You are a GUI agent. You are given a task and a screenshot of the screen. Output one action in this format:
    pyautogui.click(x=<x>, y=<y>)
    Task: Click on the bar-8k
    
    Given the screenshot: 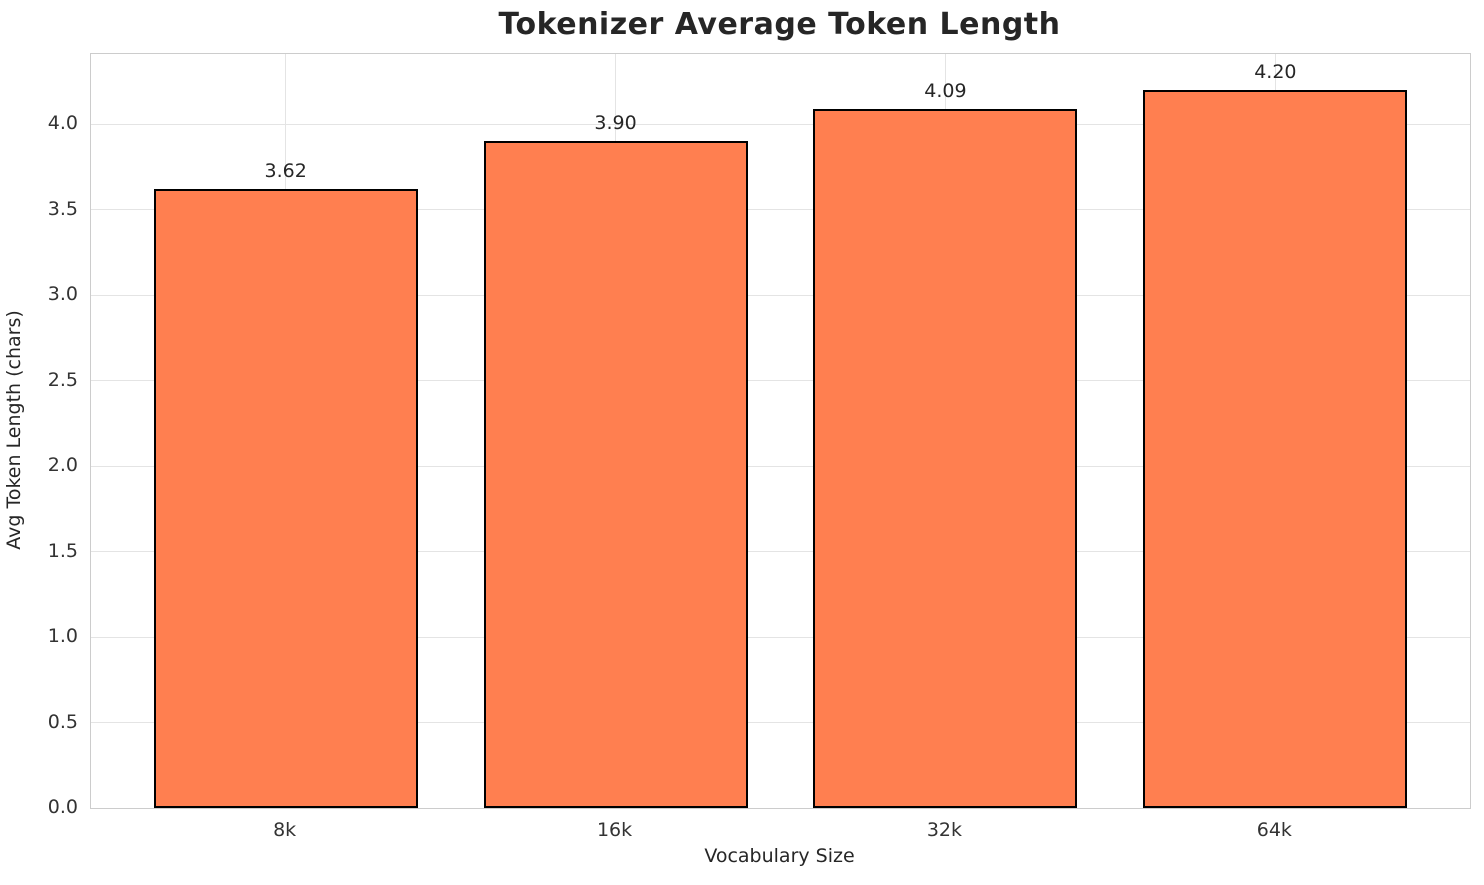 What is the action you would take?
    pyautogui.click(x=285, y=498)
    